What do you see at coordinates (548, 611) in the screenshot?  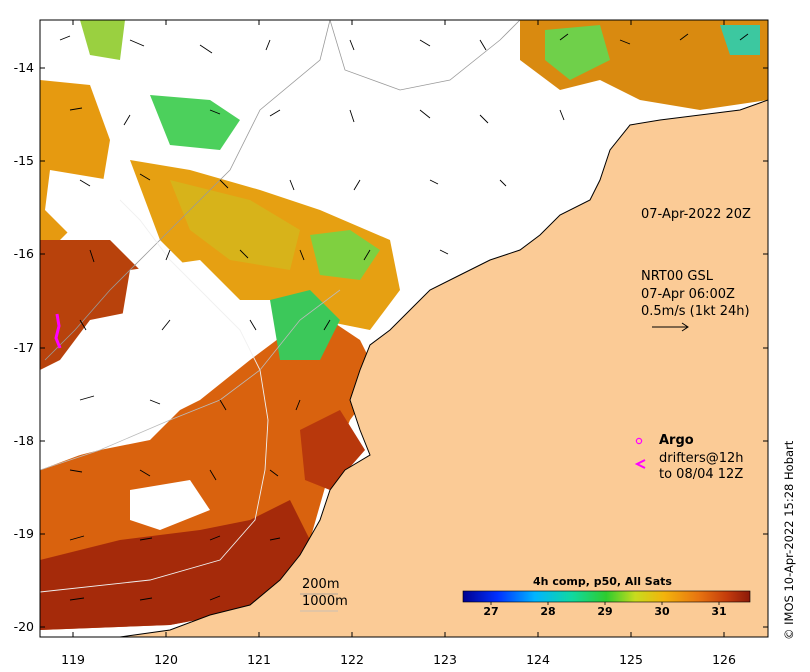 I see `colorbar-tick-label: 28` at bounding box center [548, 611].